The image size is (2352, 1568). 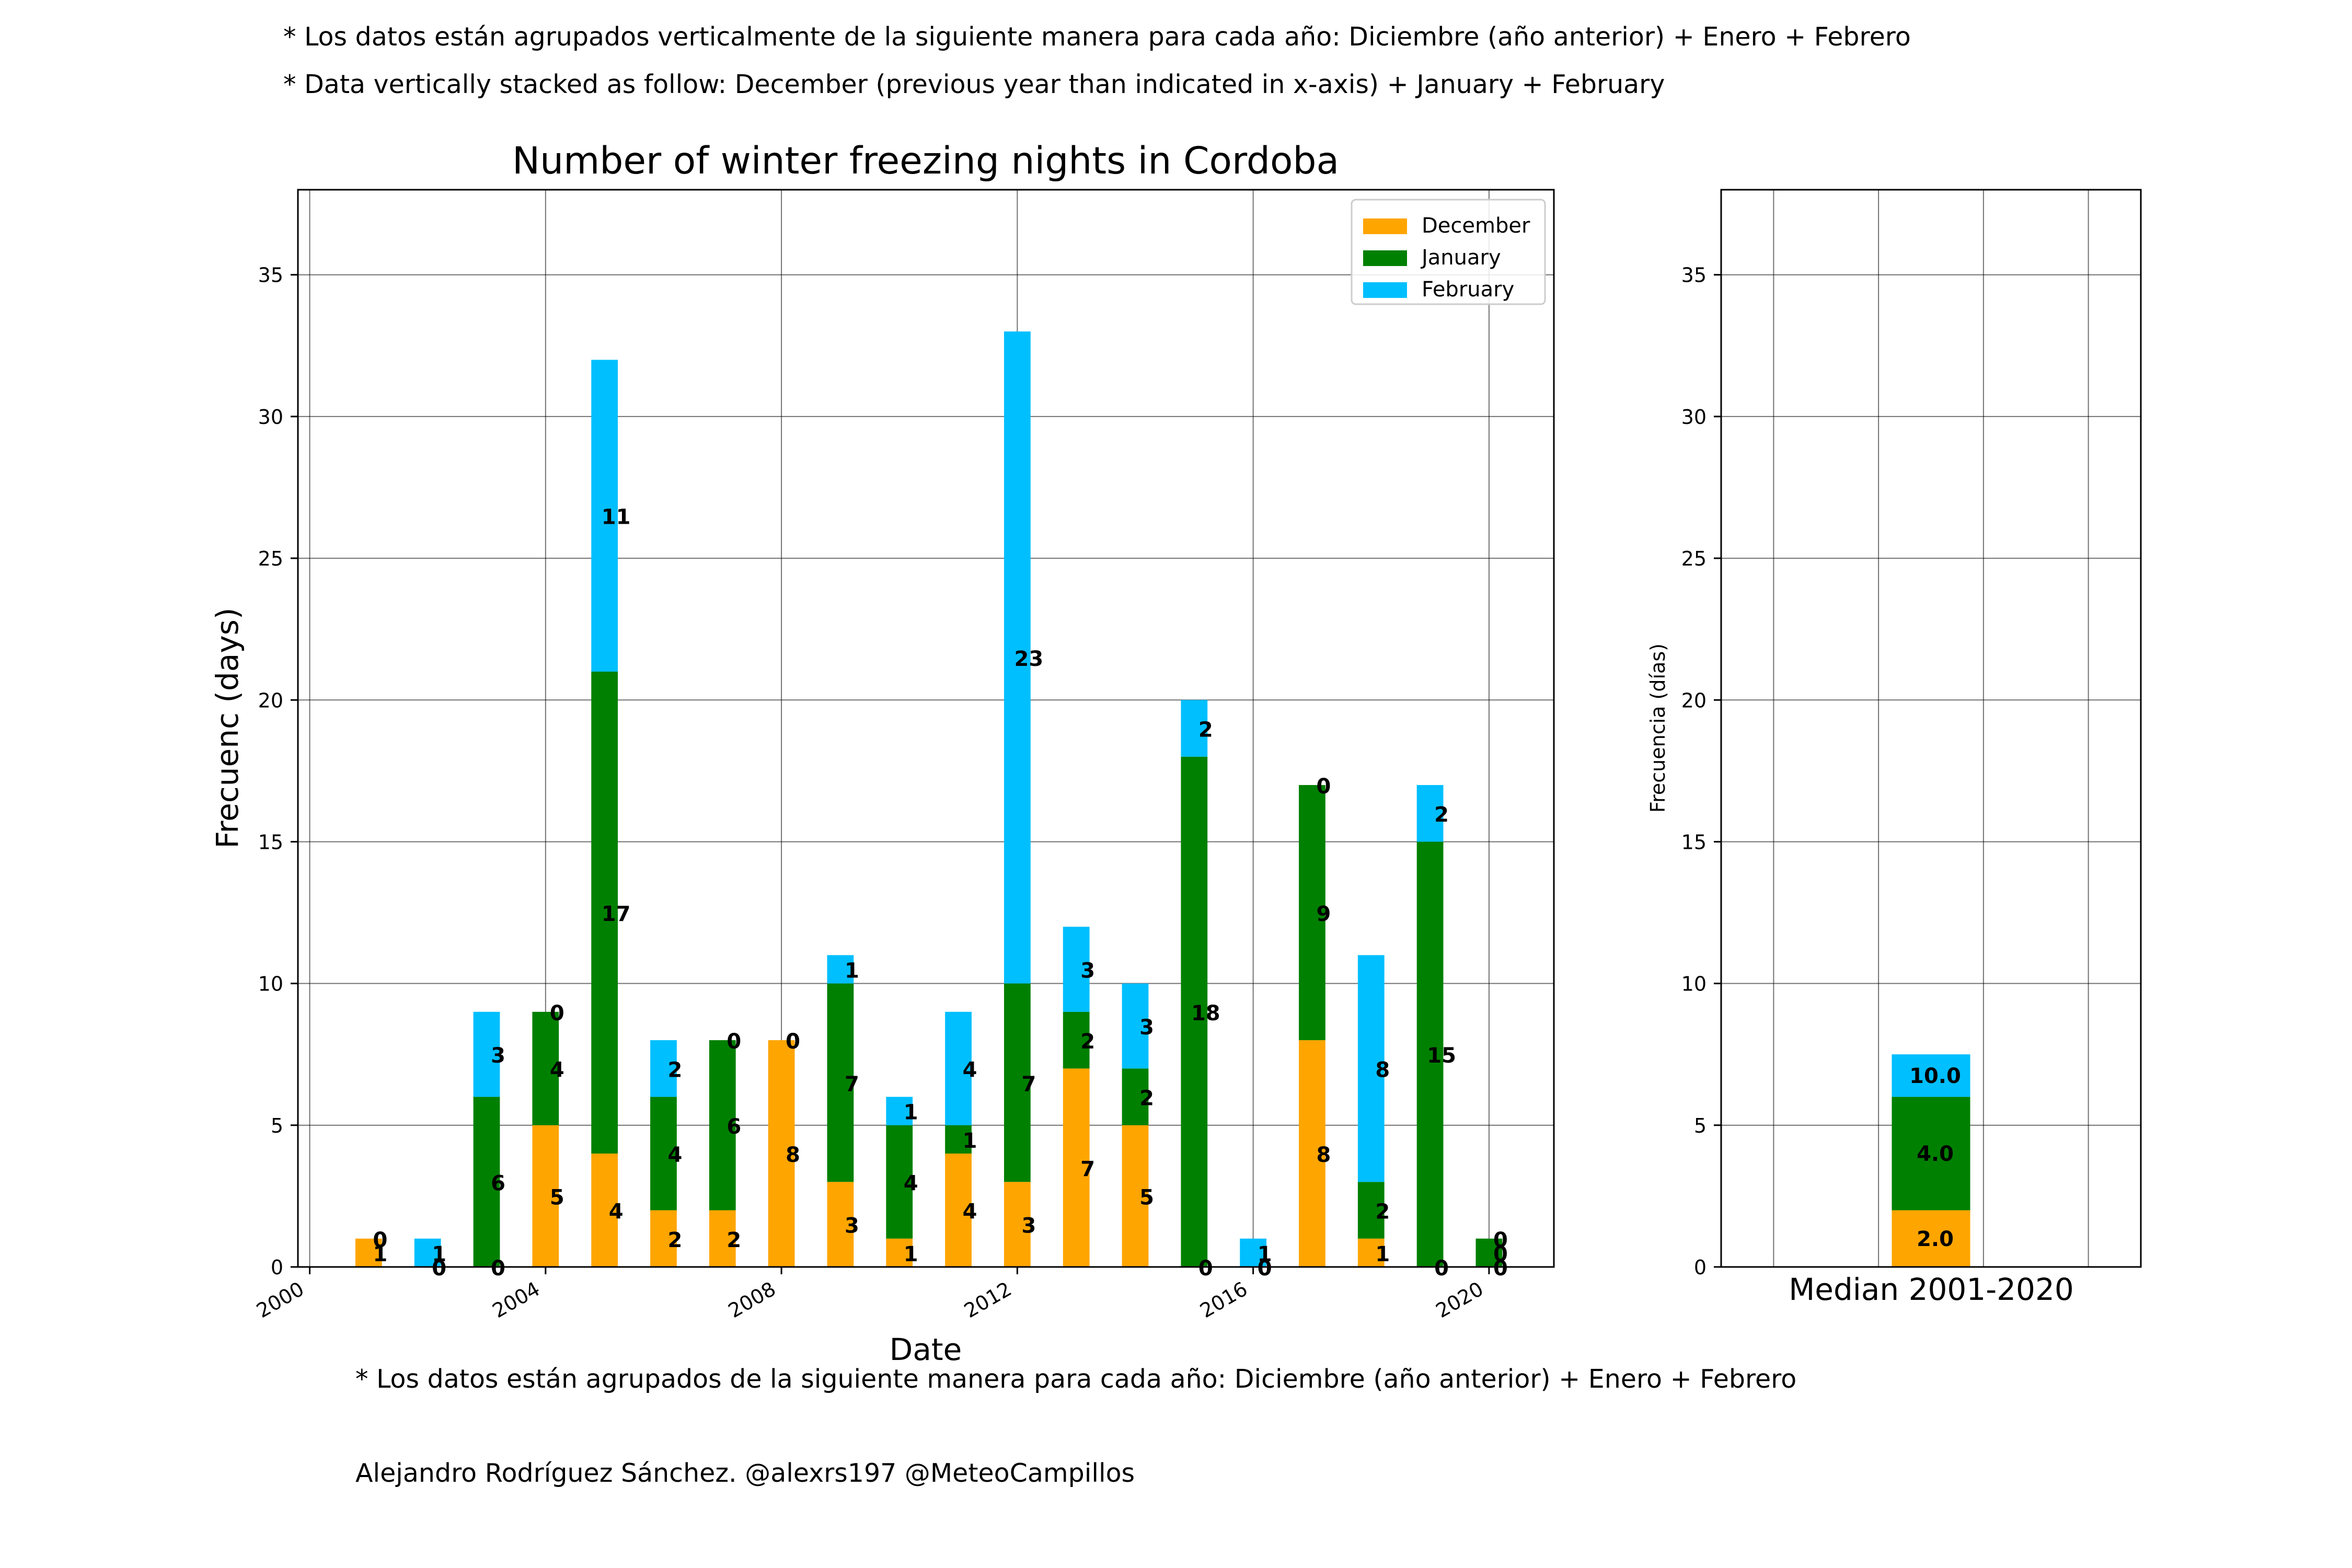 What do you see at coordinates (734, 1240) in the screenshot?
I see `data-label-december-2007: 2` at bounding box center [734, 1240].